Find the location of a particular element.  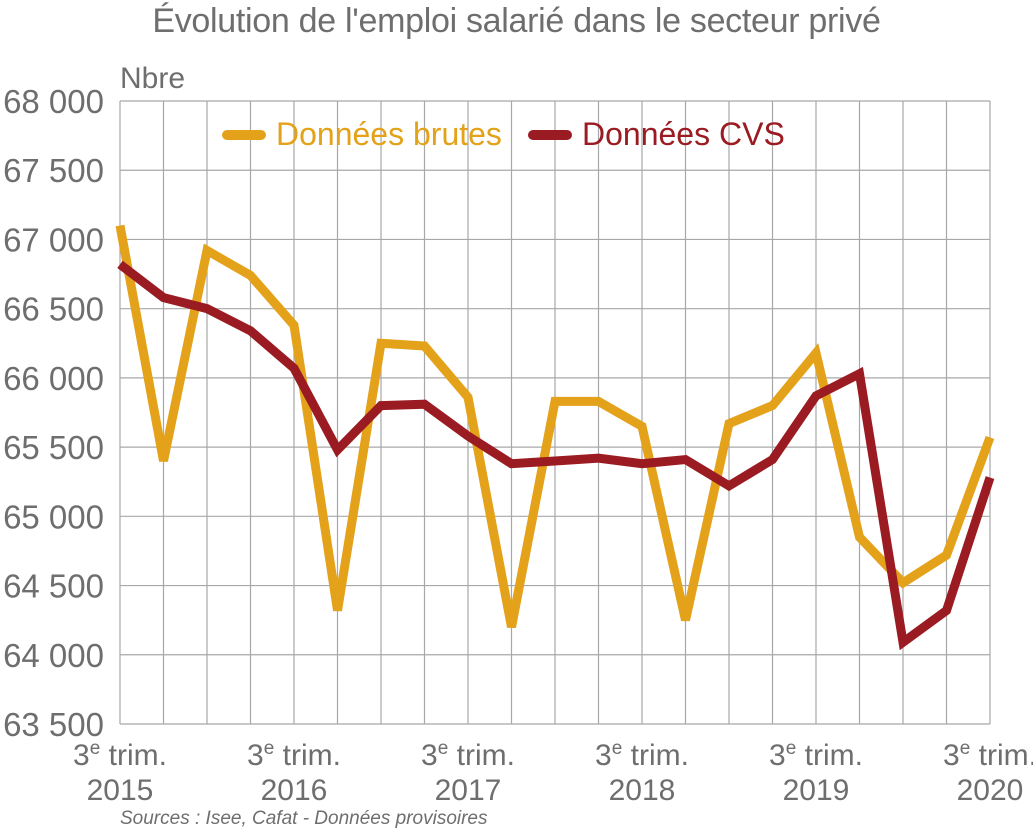

x-tick-label-year: 2018 is located at coordinates (642, 790).